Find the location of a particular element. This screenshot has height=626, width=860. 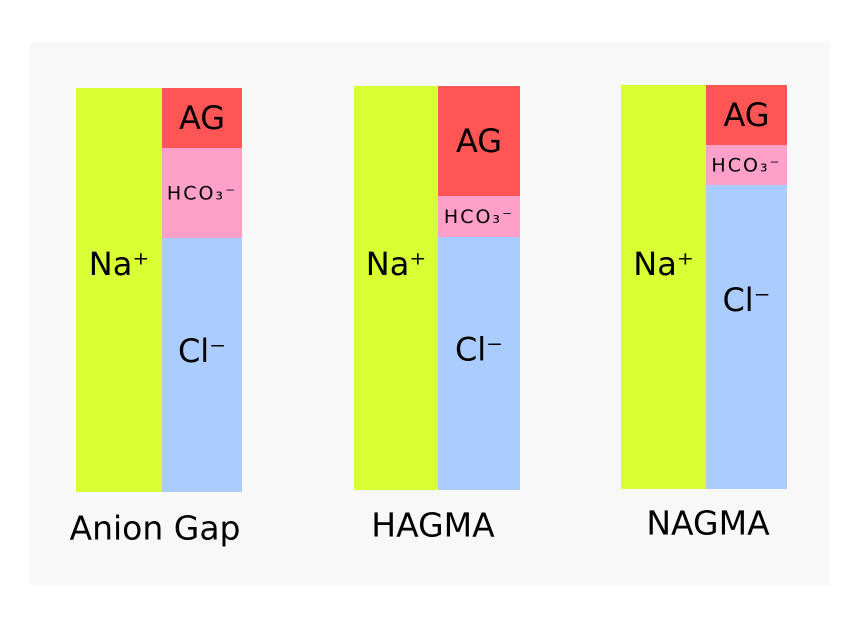

panel-title: HAGMA is located at coordinates (433, 525).